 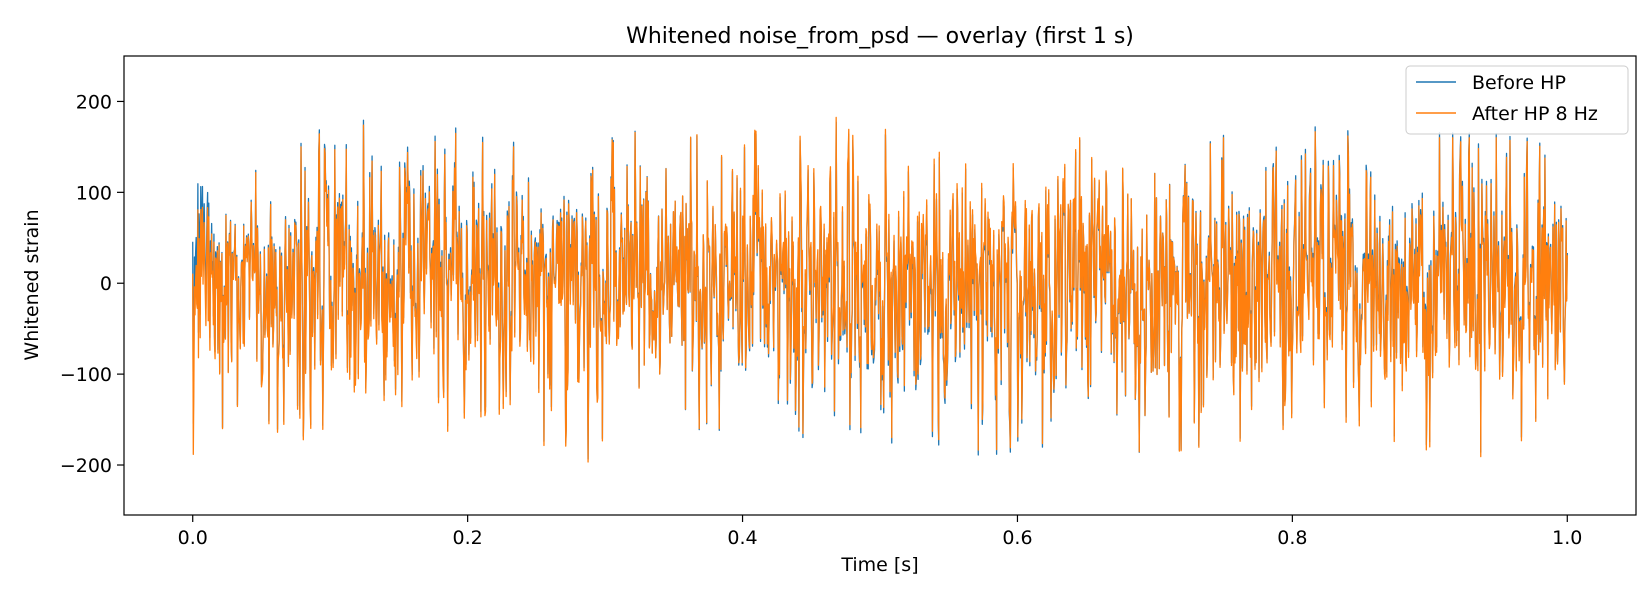 What do you see at coordinates (86, 466) in the screenshot?
I see `y-tick-label: −200` at bounding box center [86, 466].